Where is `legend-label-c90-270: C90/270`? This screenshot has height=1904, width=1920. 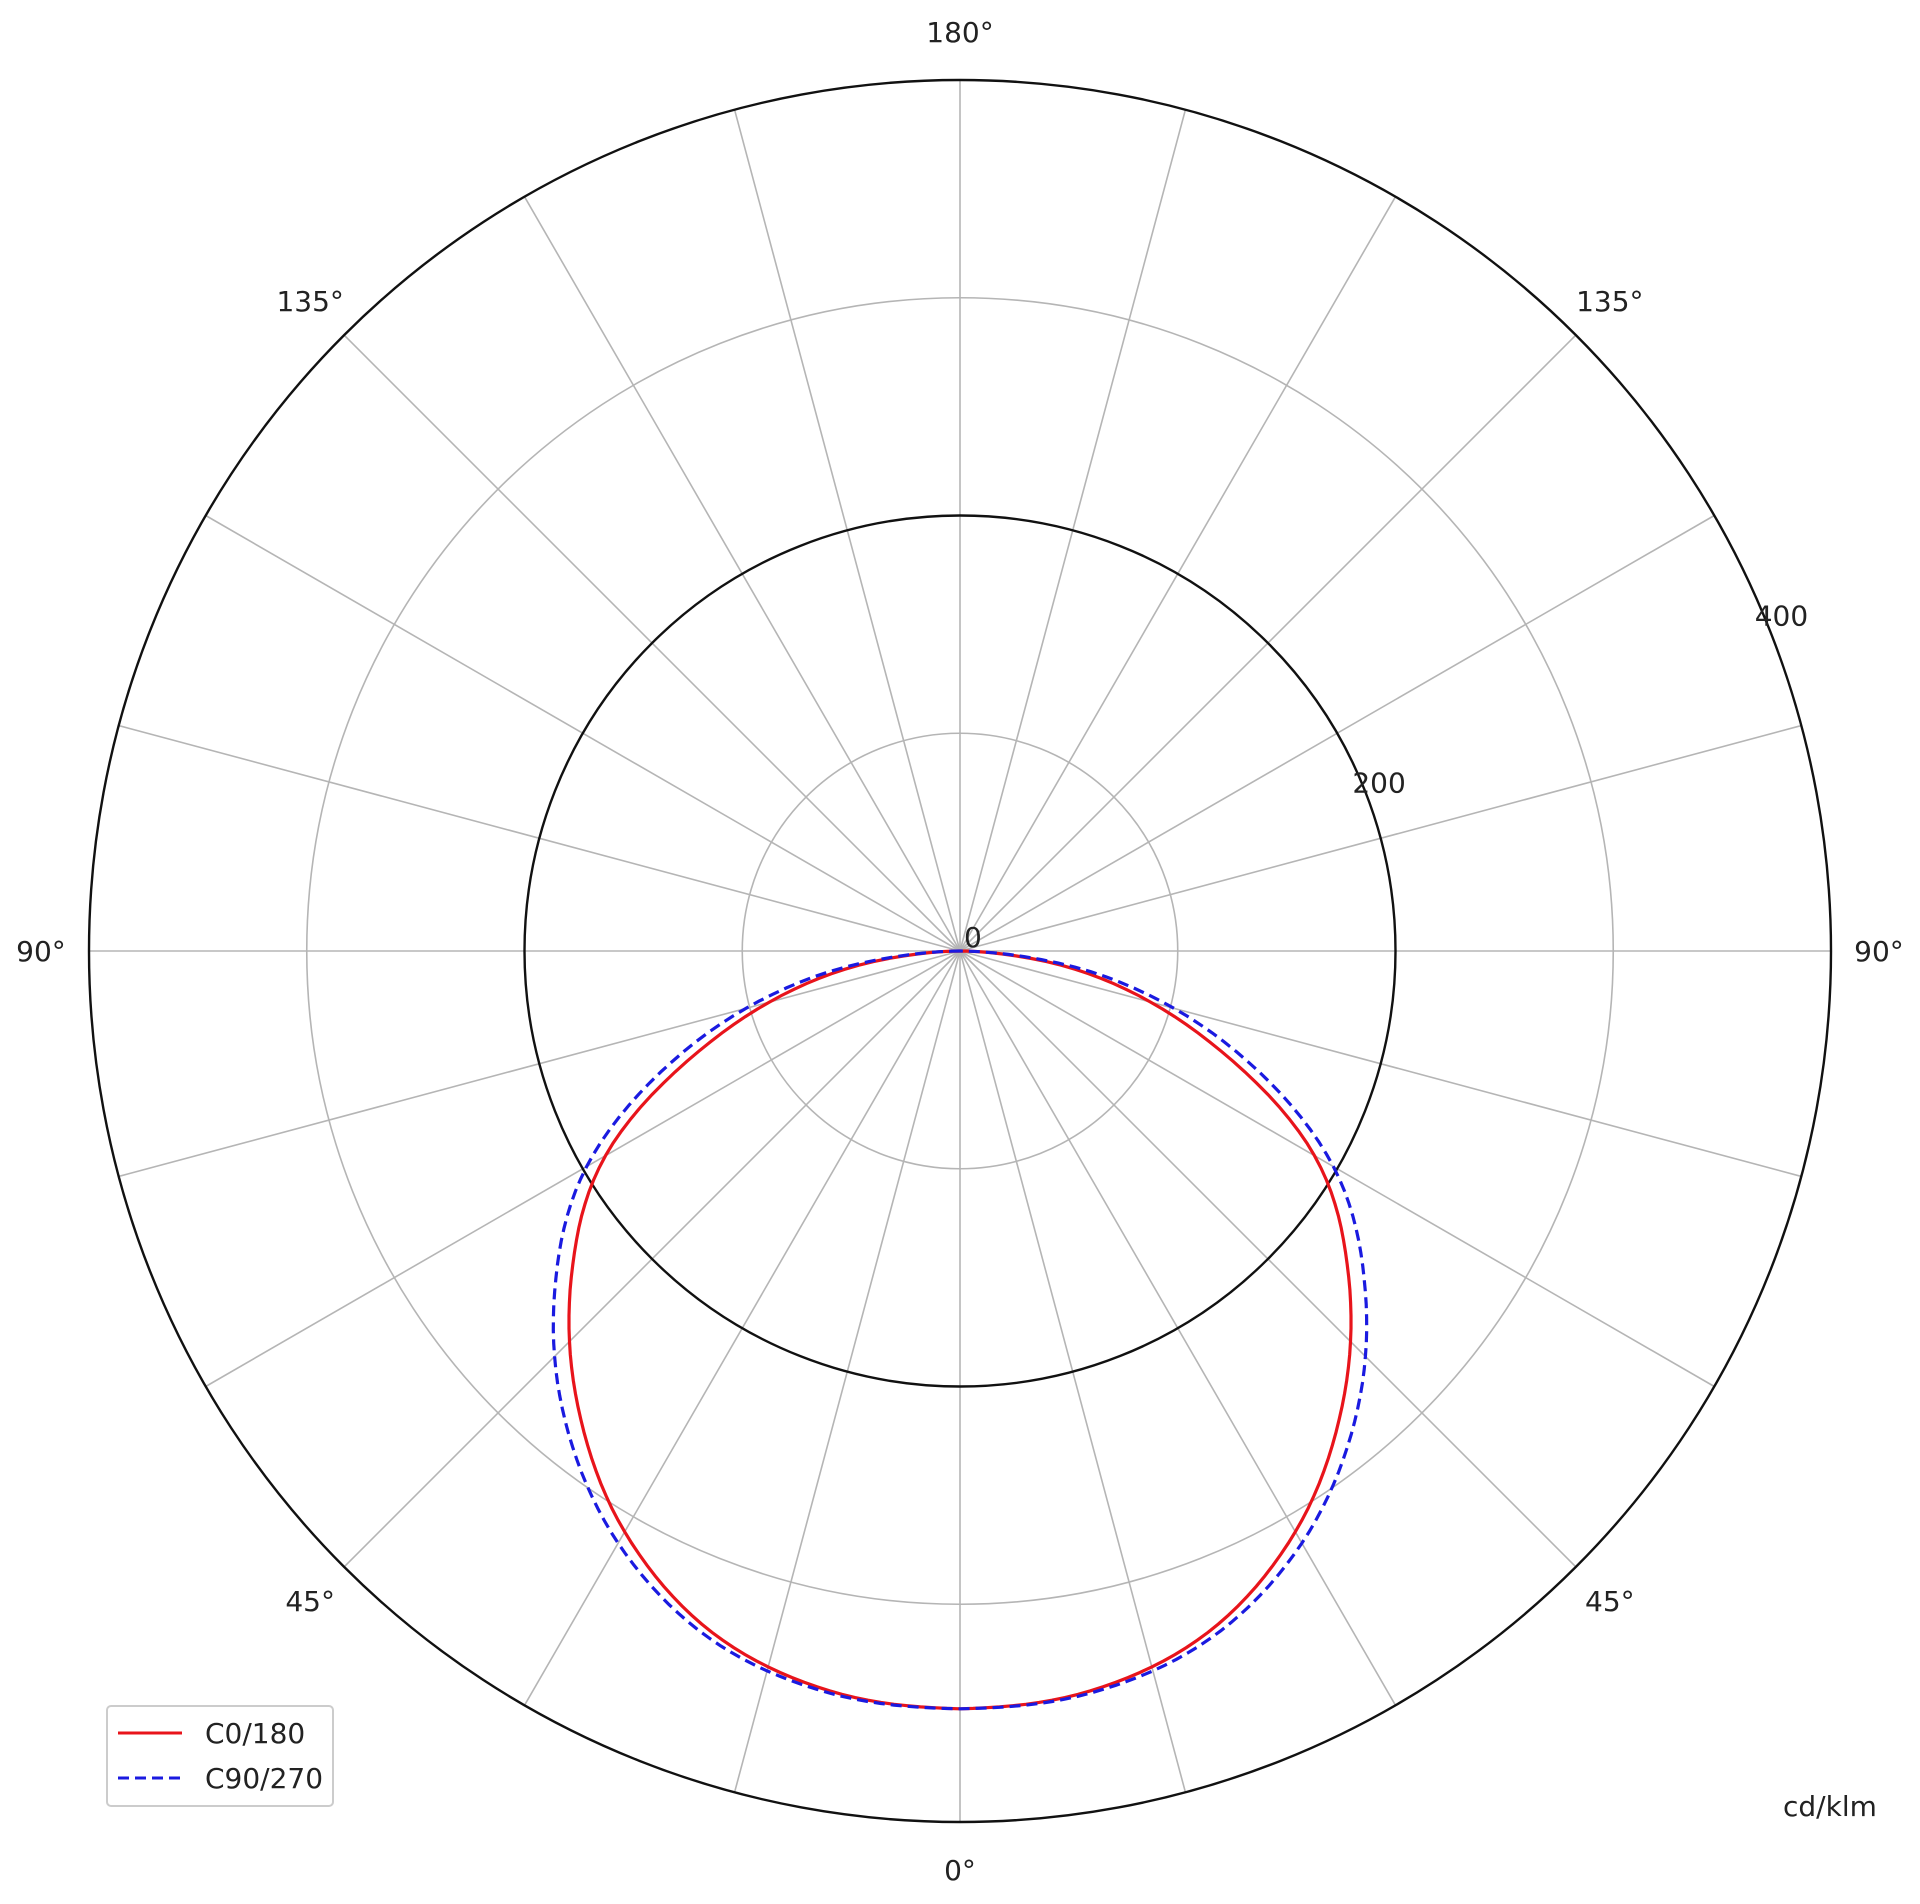 legend-label-c90-270: C90/270 is located at coordinates (264, 1778).